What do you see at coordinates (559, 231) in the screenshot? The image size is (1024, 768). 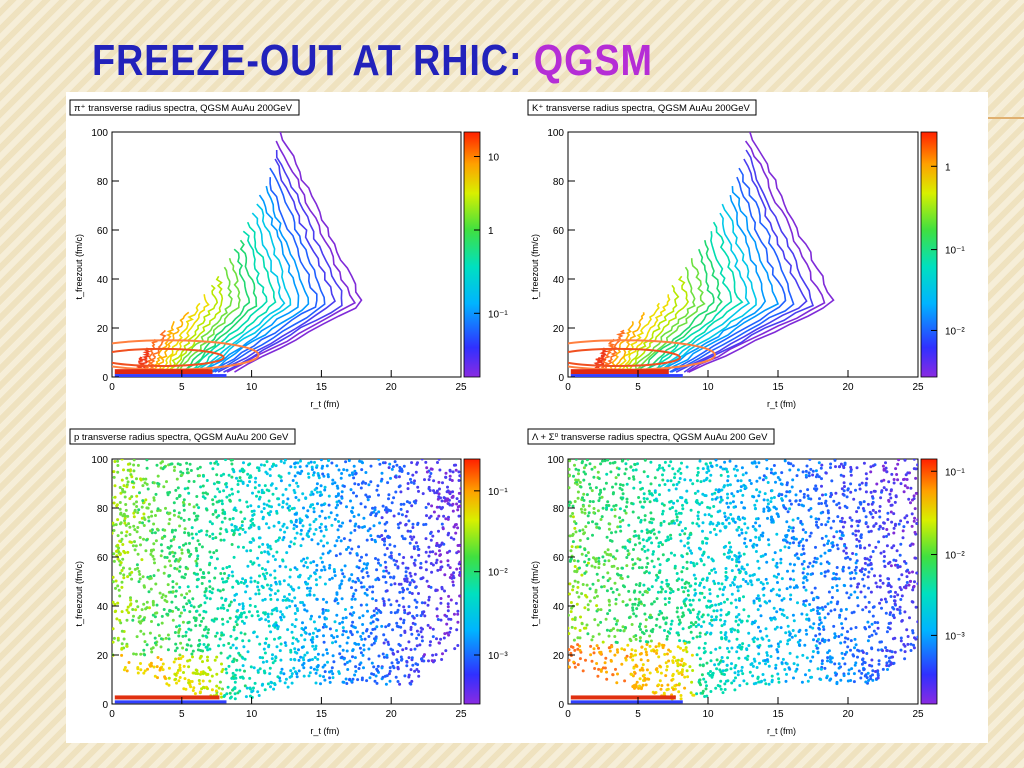 I see `y-tick-label: 60` at bounding box center [559, 231].